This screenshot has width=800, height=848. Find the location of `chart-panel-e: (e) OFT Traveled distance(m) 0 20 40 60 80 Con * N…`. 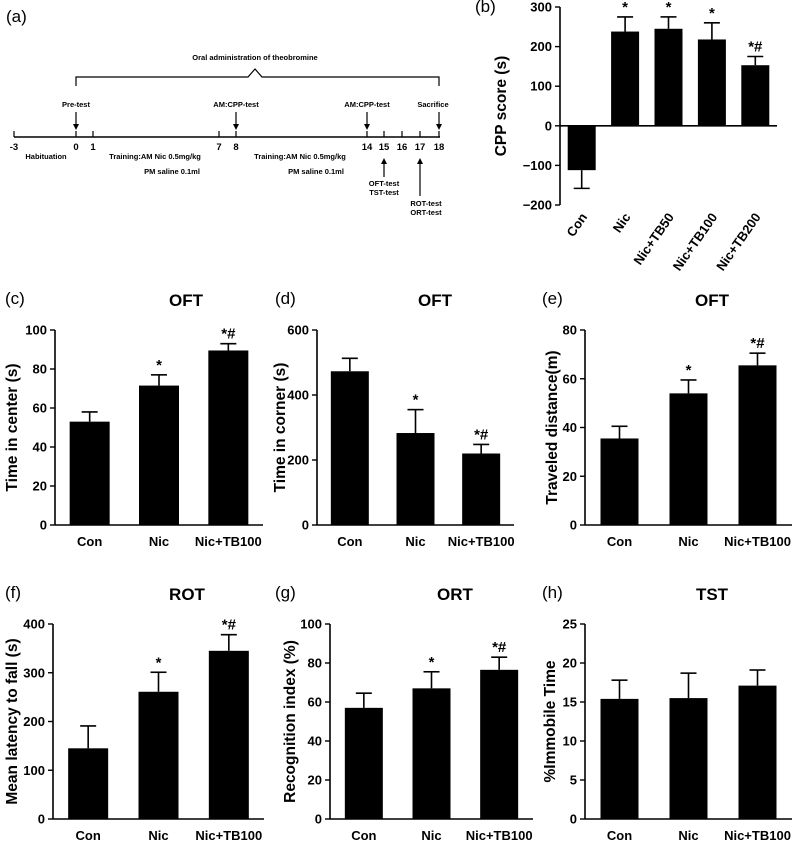

chart-panel-e: (e) OFT Traveled distance(m) 0 20 40 60 80 Con * N… is located at coordinates (667, 419).